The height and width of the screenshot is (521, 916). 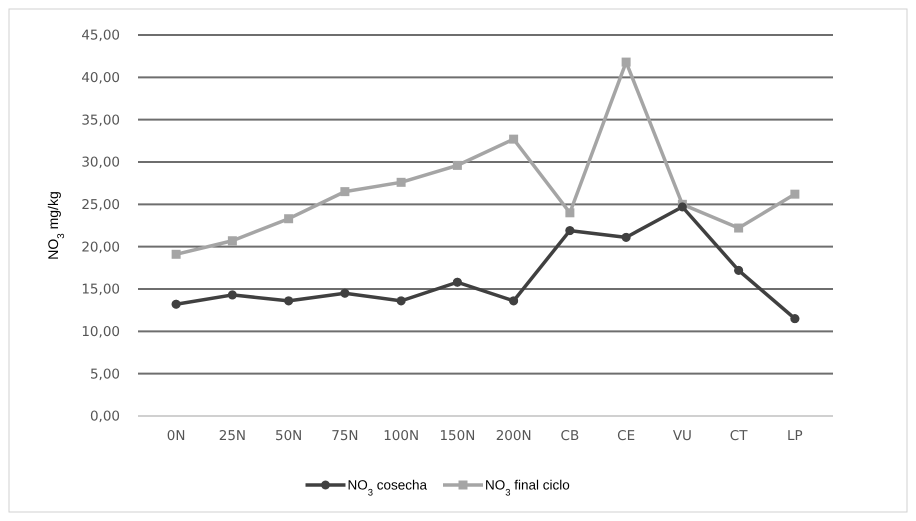 I want to click on y-tick-label: 0,00, so click(x=105, y=416).